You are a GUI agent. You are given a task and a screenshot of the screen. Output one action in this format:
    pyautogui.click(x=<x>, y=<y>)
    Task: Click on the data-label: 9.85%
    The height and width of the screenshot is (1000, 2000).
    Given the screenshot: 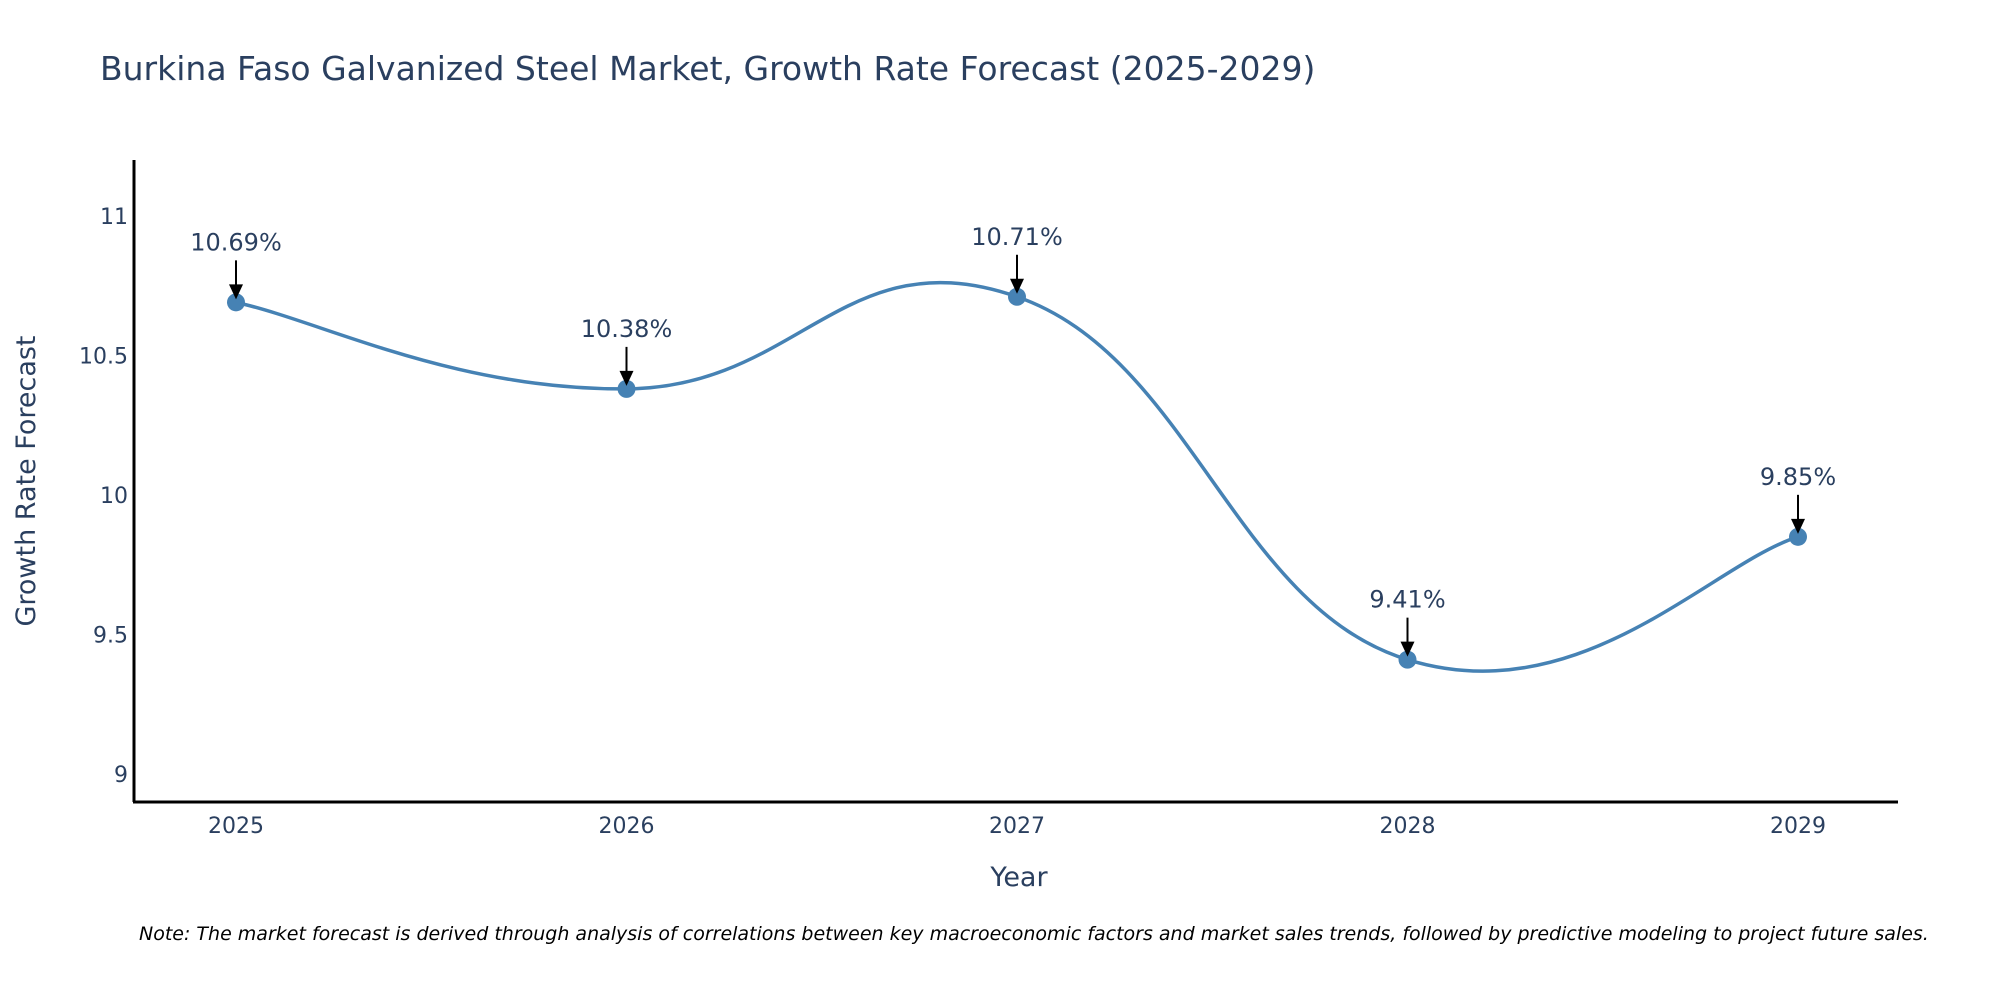 What is the action you would take?
    pyautogui.click(x=1798, y=477)
    